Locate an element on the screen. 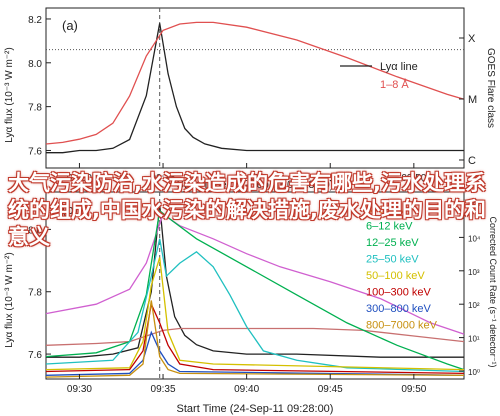 This screenshot has height=416, width=500. b-ytick-label: 7.6 is located at coordinates (35, 355).